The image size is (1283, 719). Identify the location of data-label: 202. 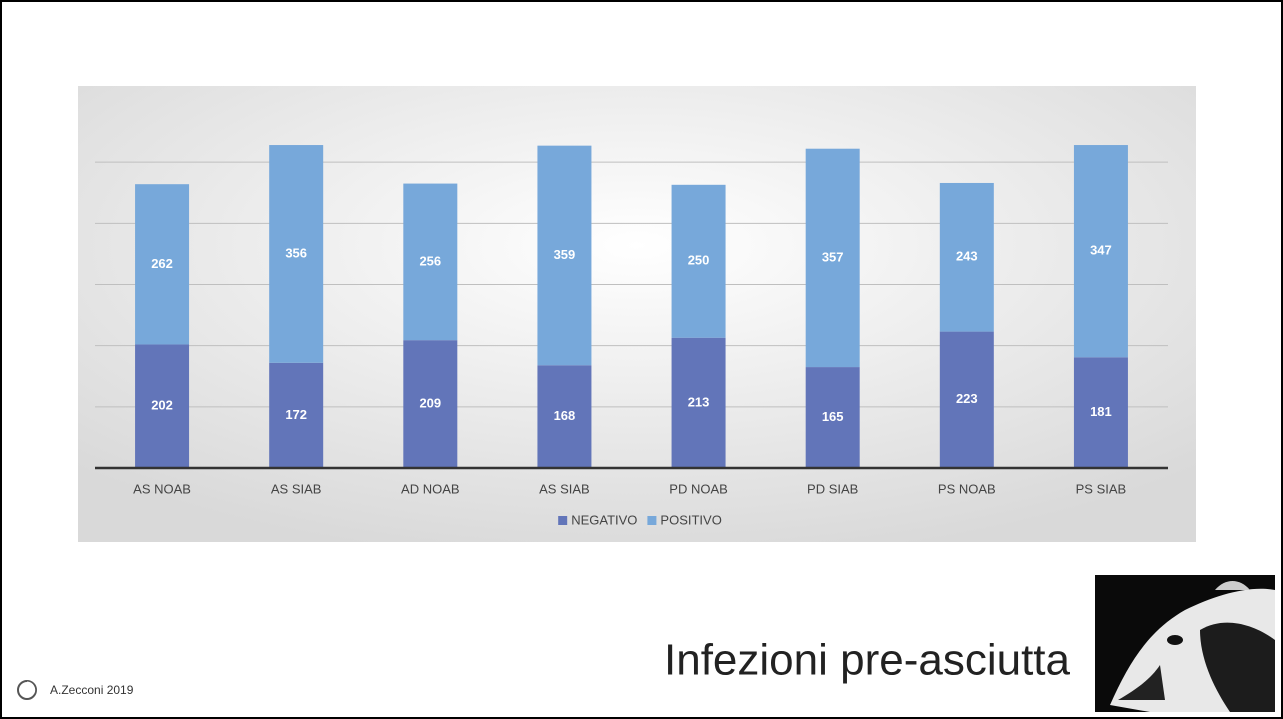
(162, 405).